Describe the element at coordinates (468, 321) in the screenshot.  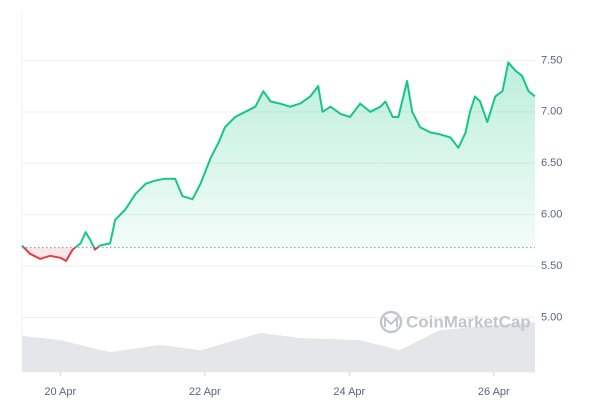
I see `watermark: CoinMarketCap` at that location.